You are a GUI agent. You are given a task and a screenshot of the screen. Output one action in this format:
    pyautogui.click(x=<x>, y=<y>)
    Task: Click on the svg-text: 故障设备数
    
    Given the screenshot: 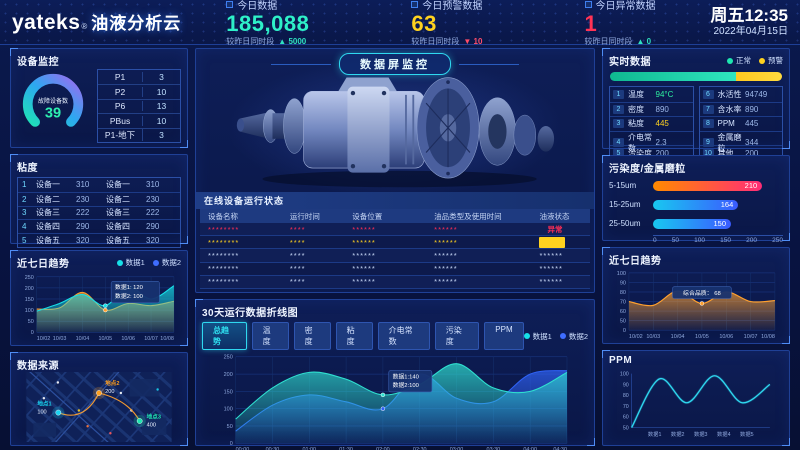 What is the action you would take?
    pyautogui.click(x=53, y=101)
    